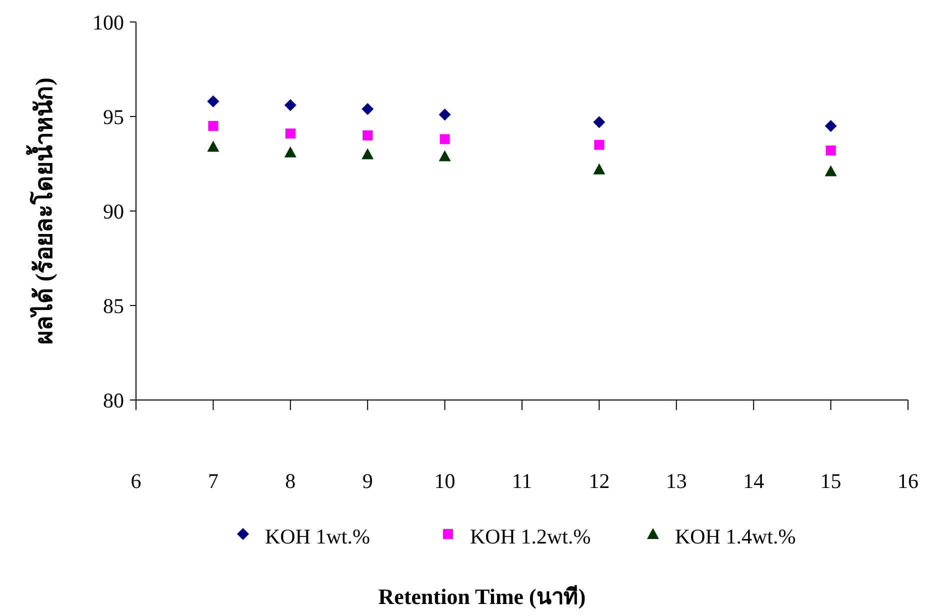 This screenshot has width=926, height=616. Describe the element at coordinates (735, 536) in the screenshot. I see `legend-label: KOH 1.4wt.%` at that location.